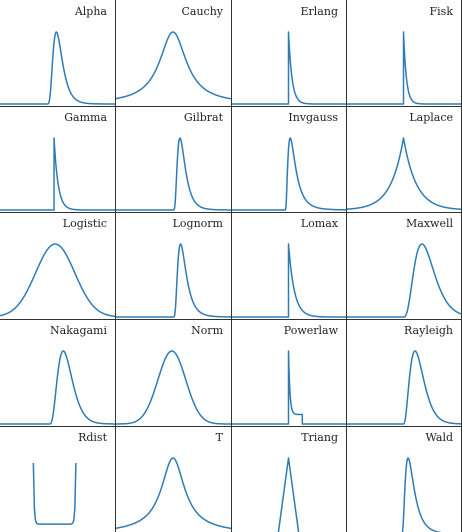 Image resolution: width=462 pixels, height=532 pixels. I want to click on curve-invgauss, so click(288, 174).